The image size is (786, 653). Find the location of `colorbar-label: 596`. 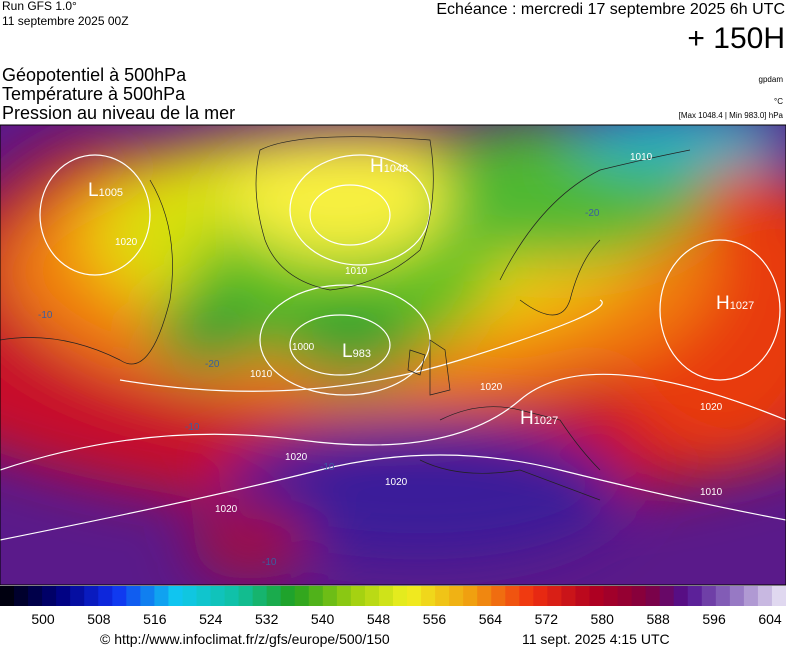

colorbar-label: 596 is located at coordinates (714, 619).